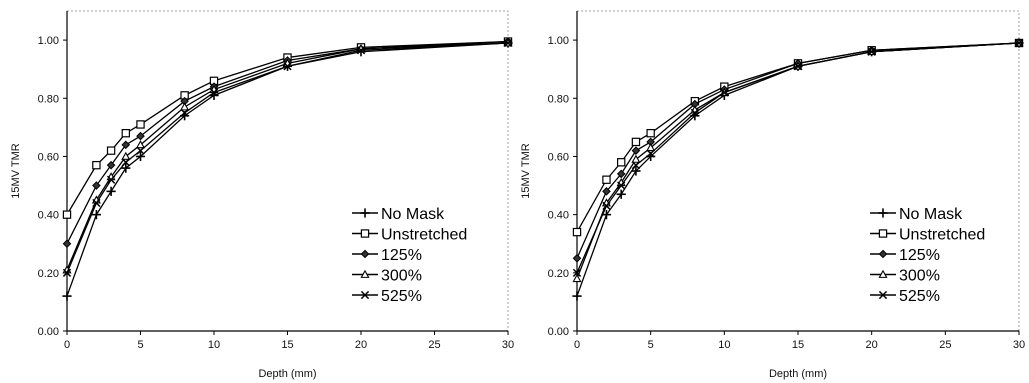  What do you see at coordinates (931, 214) in the screenshot?
I see `legend-label: No Mask` at bounding box center [931, 214].